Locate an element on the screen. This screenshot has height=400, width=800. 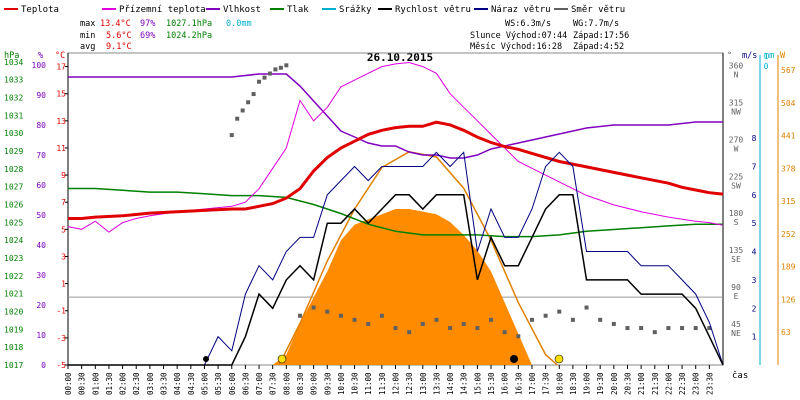
temp-tick-label: 5 is located at coordinates (63, 229).